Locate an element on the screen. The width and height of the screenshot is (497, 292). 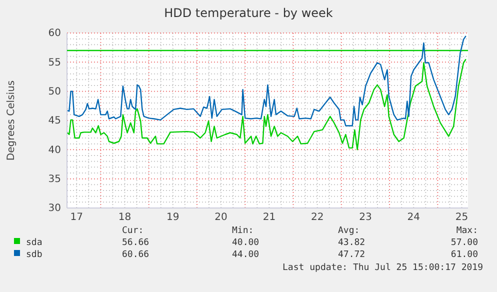
y-tick-label: 45 is located at coordinates (54, 121).